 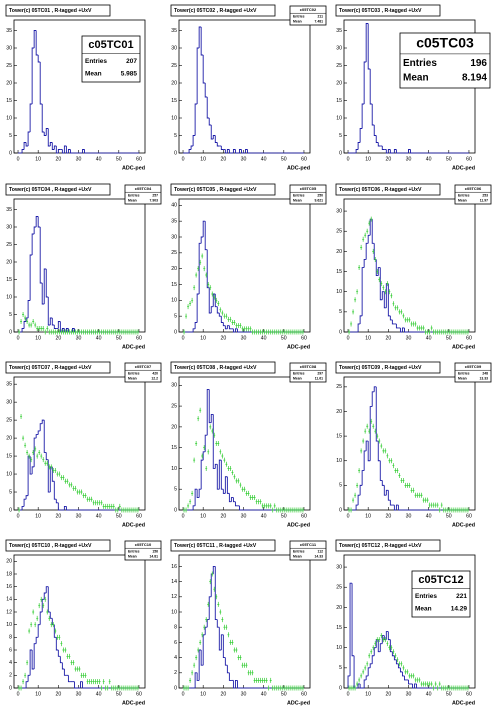 What do you see at coordinates (96, 61) in the screenshot?
I see `stats-label: Entries` at bounding box center [96, 61].